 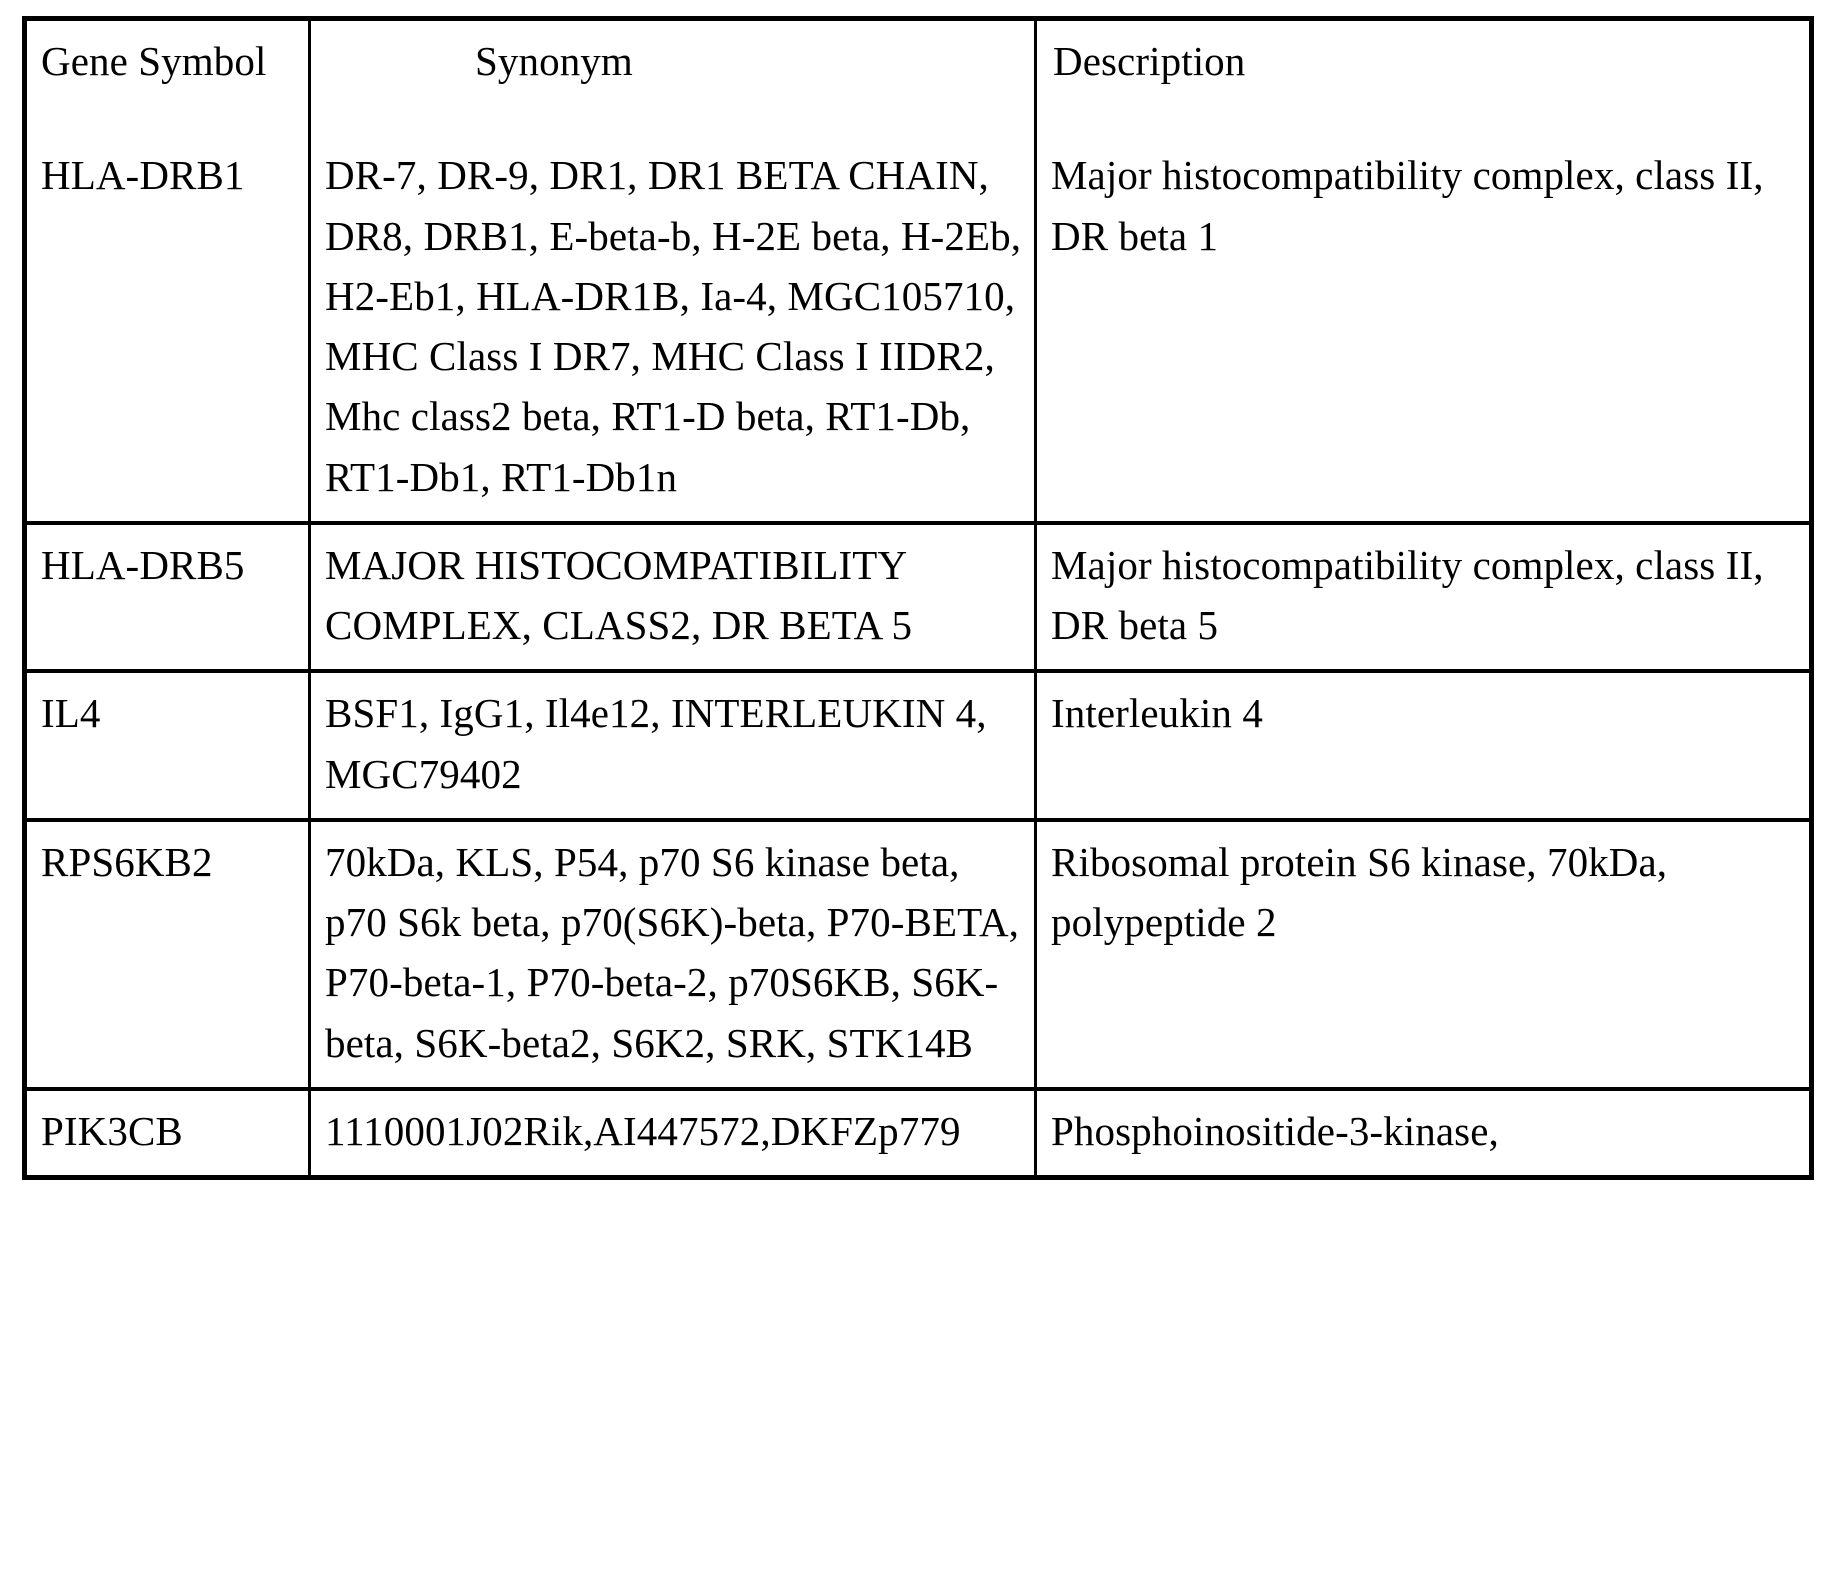 What do you see at coordinates (1157, 713) in the screenshot?
I see `description-value: Interleukin 4` at bounding box center [1157, 713].